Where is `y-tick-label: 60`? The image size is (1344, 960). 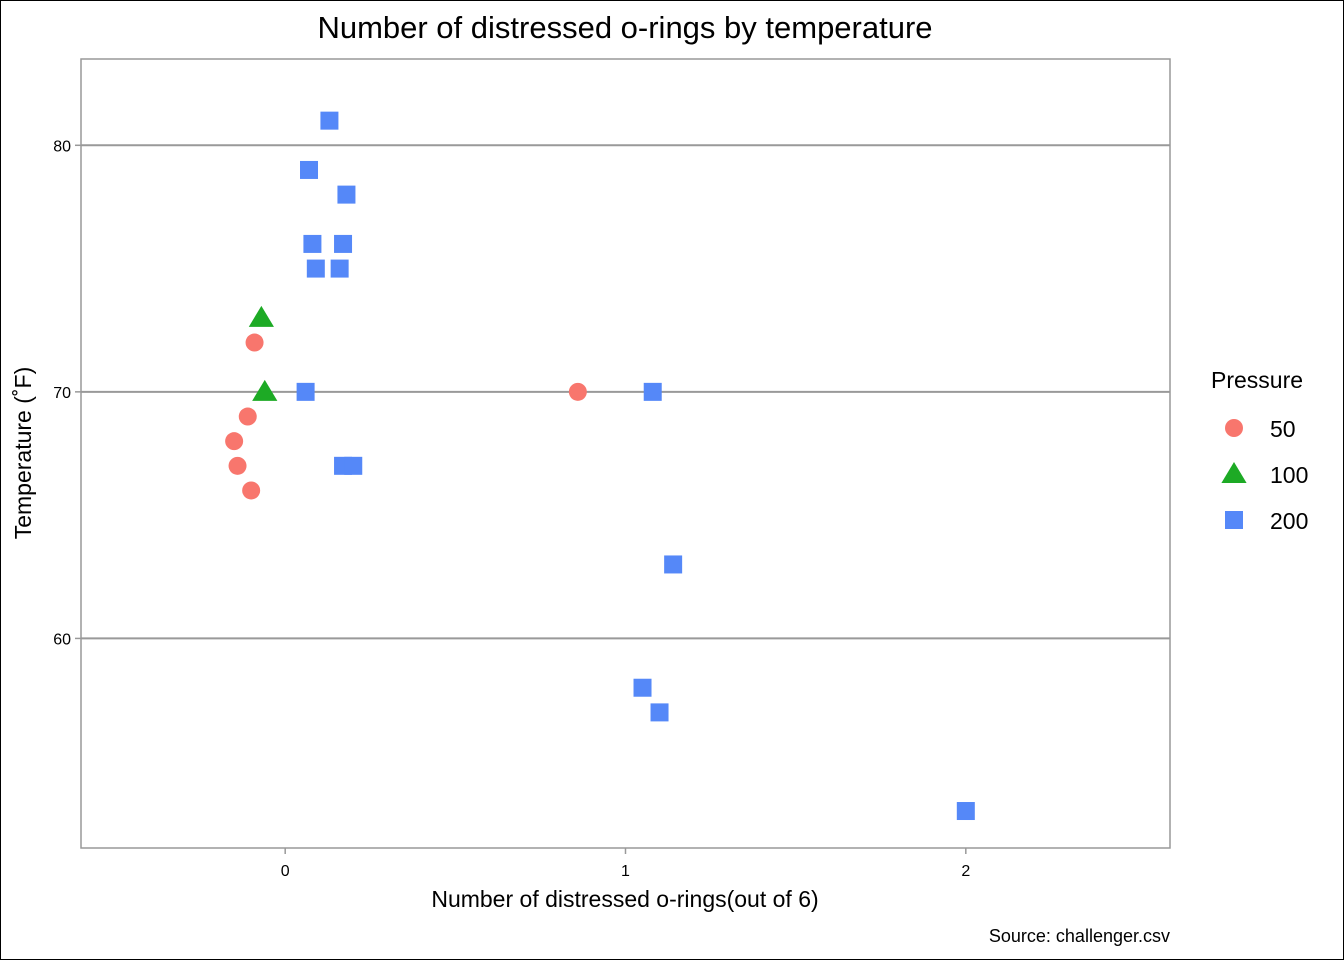
y-tick-label: 60 is located at coordinates (62, 639).